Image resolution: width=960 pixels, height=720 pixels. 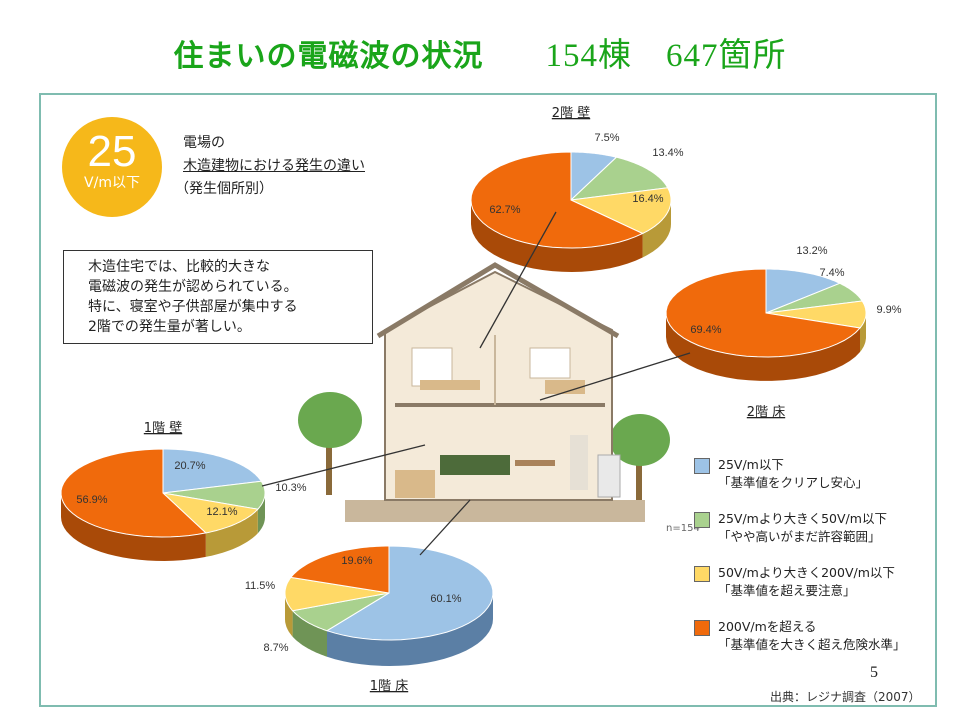 I want to click on house-foundation, so click(x=495, y=511).